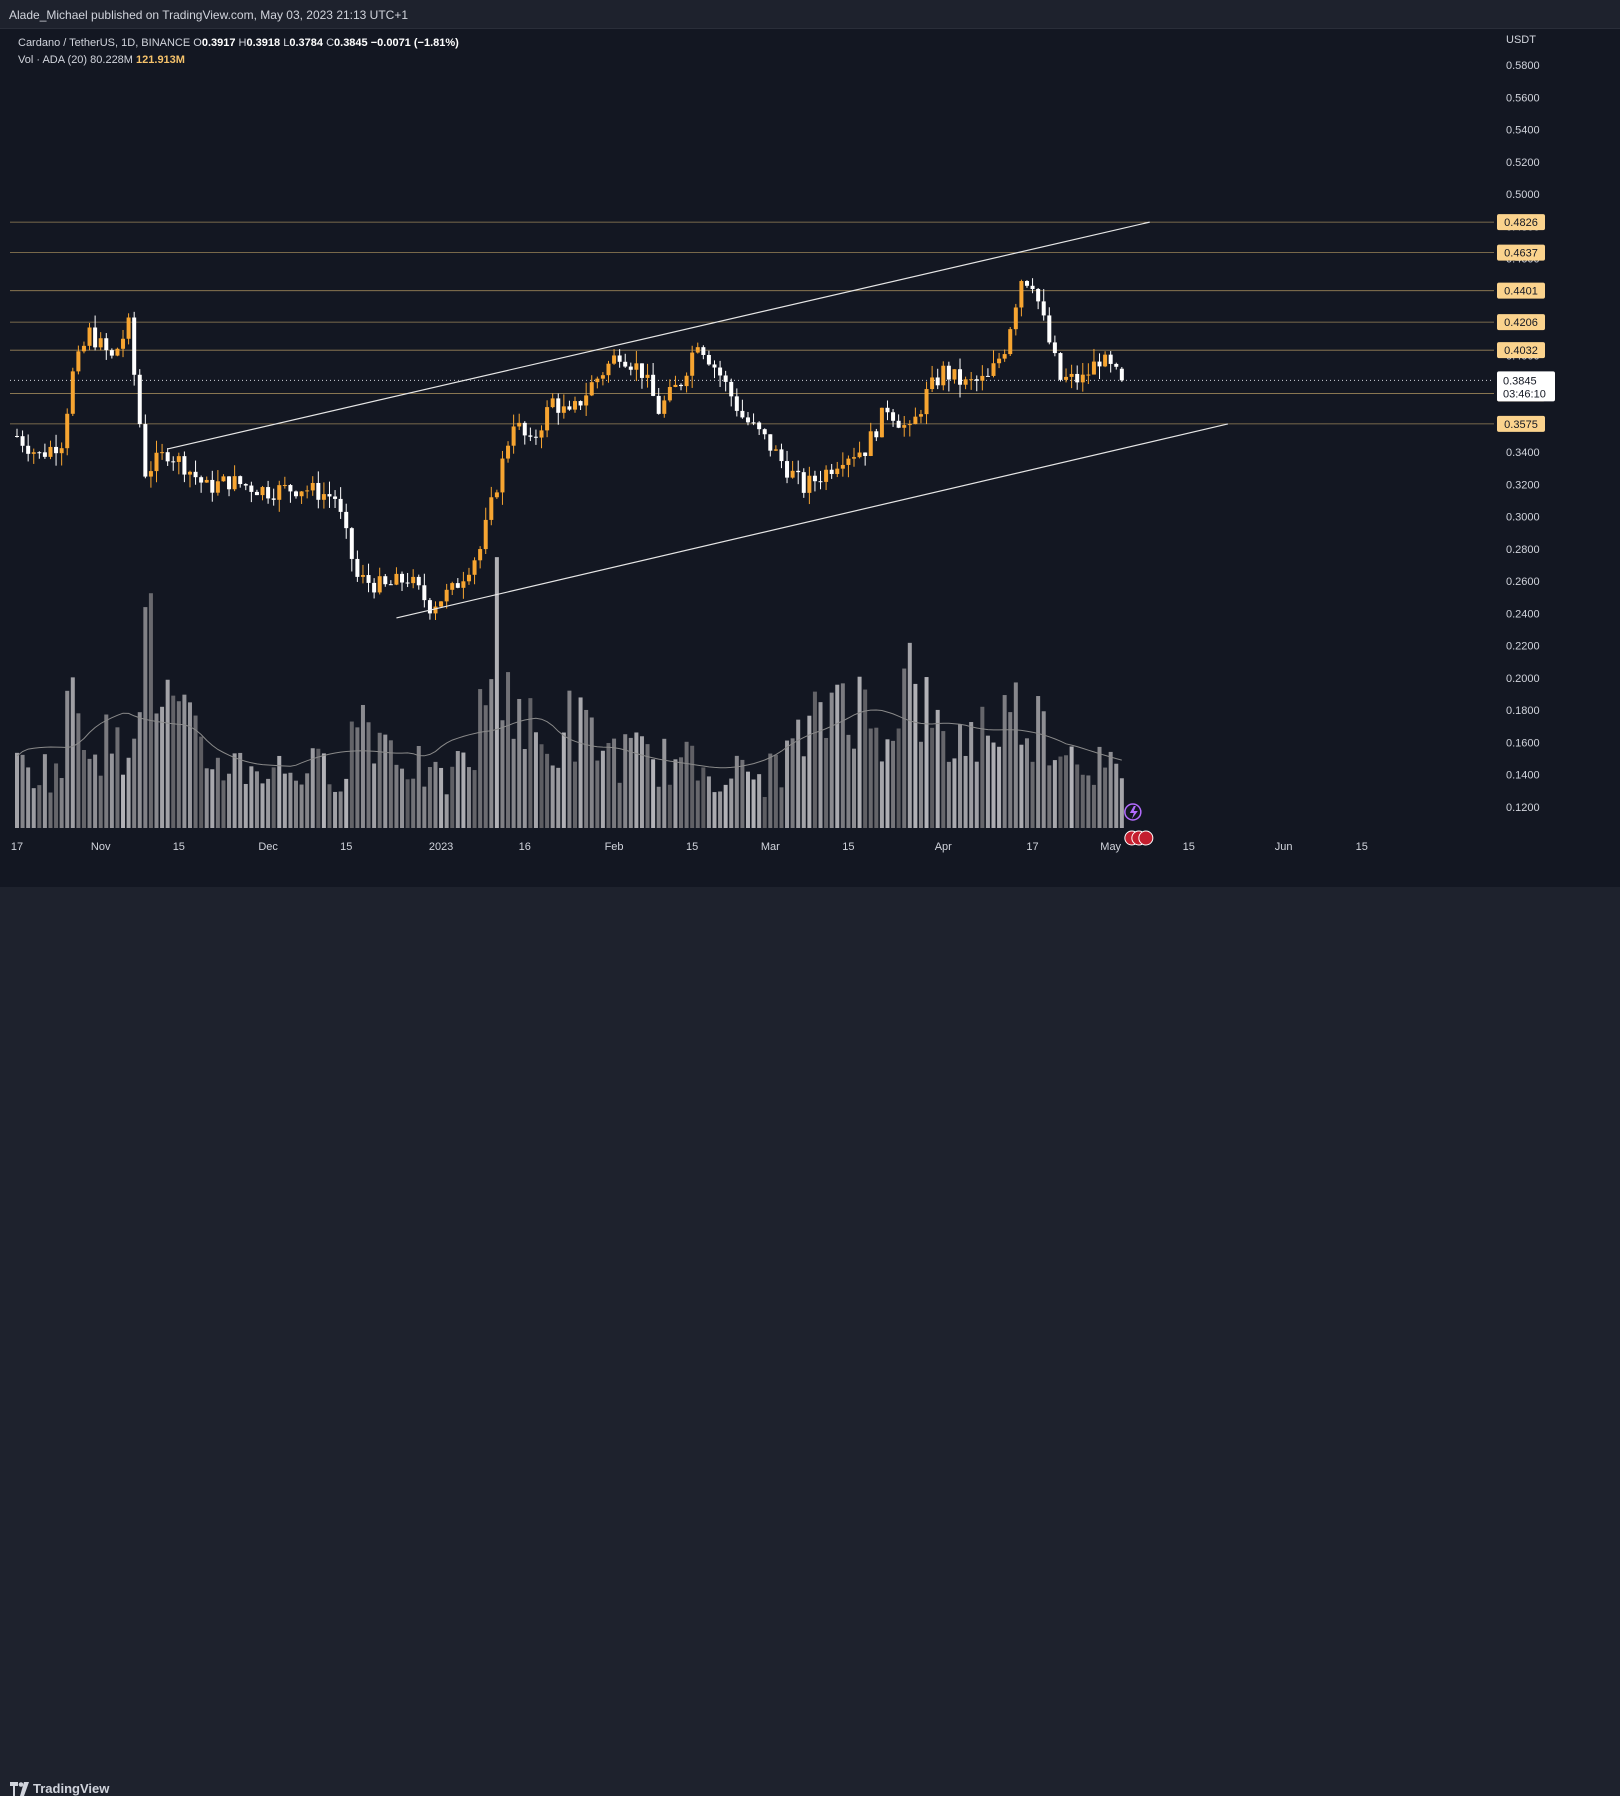  What do you see at coordinates (1133, 812) in the screenshot?
I see `lightning-icon` at bounding box center [1133, 812].